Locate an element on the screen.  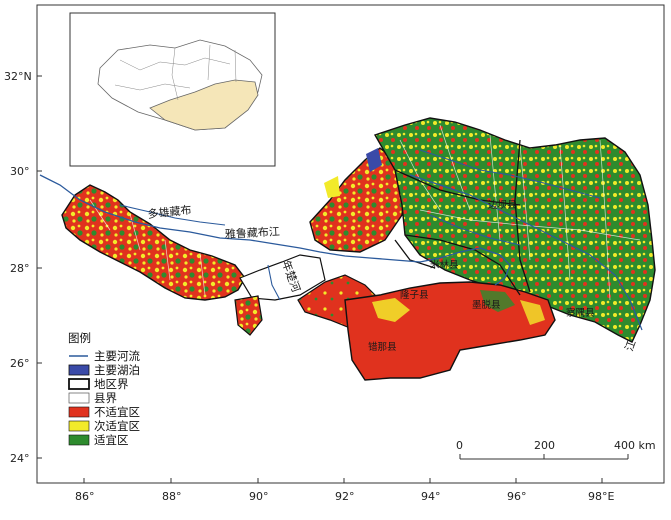
lon-label-92: 92° is located at coordinates (345, 496).